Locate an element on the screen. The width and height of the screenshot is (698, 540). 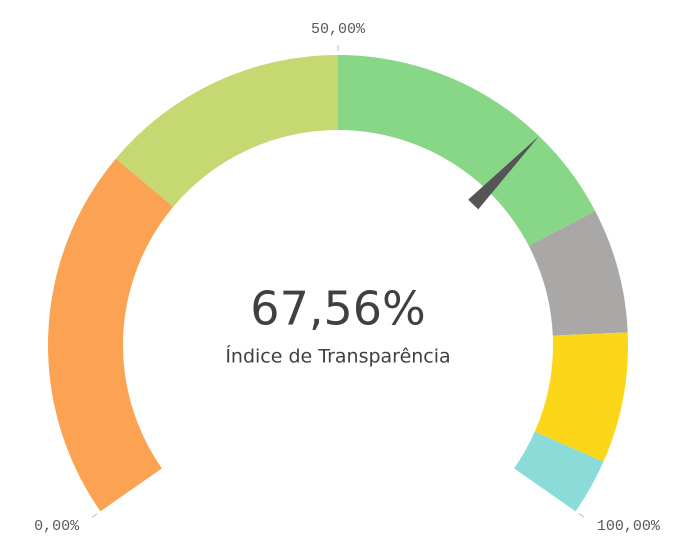
gauge-value: 67,56% is located at coordinates (337, 309).